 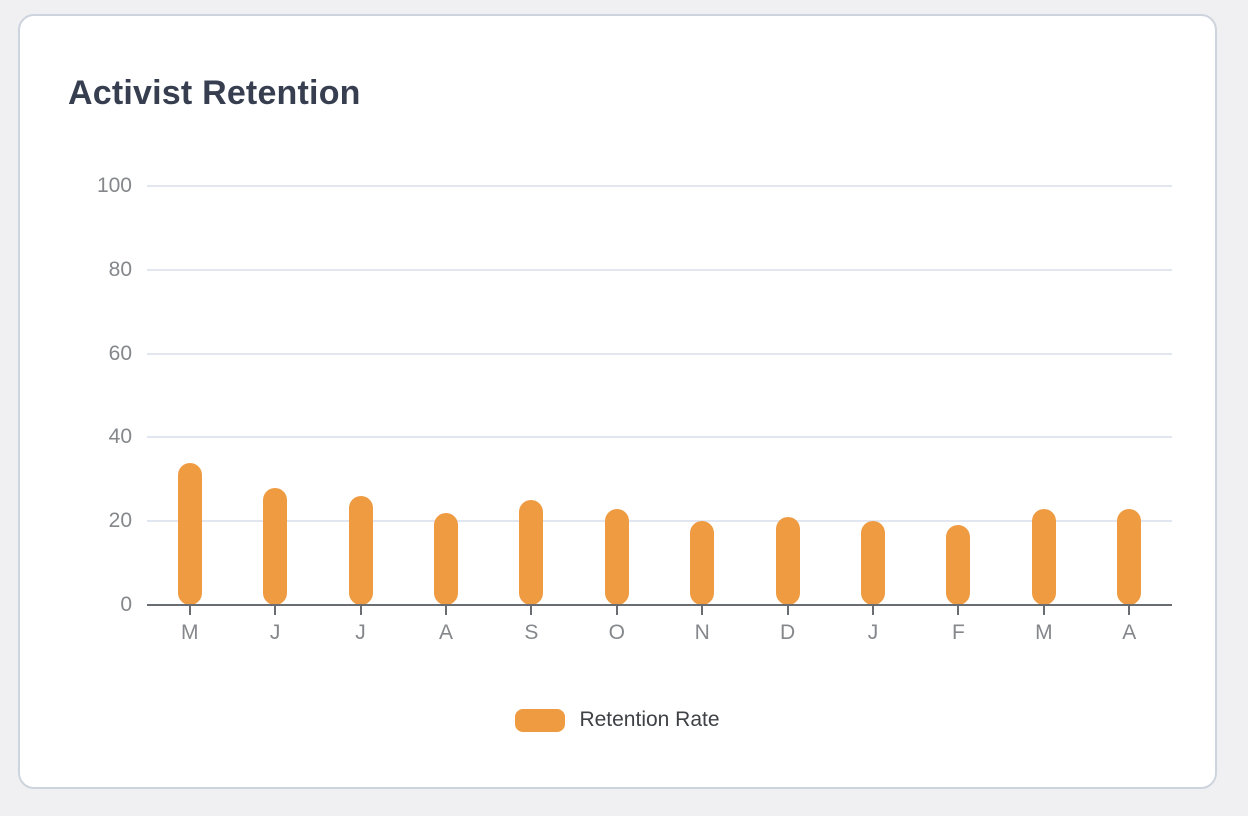 What do you see at coordinates (1043, 556) in the screenshot?
I see `bar-10-M` at bounding box center [1043, 556].